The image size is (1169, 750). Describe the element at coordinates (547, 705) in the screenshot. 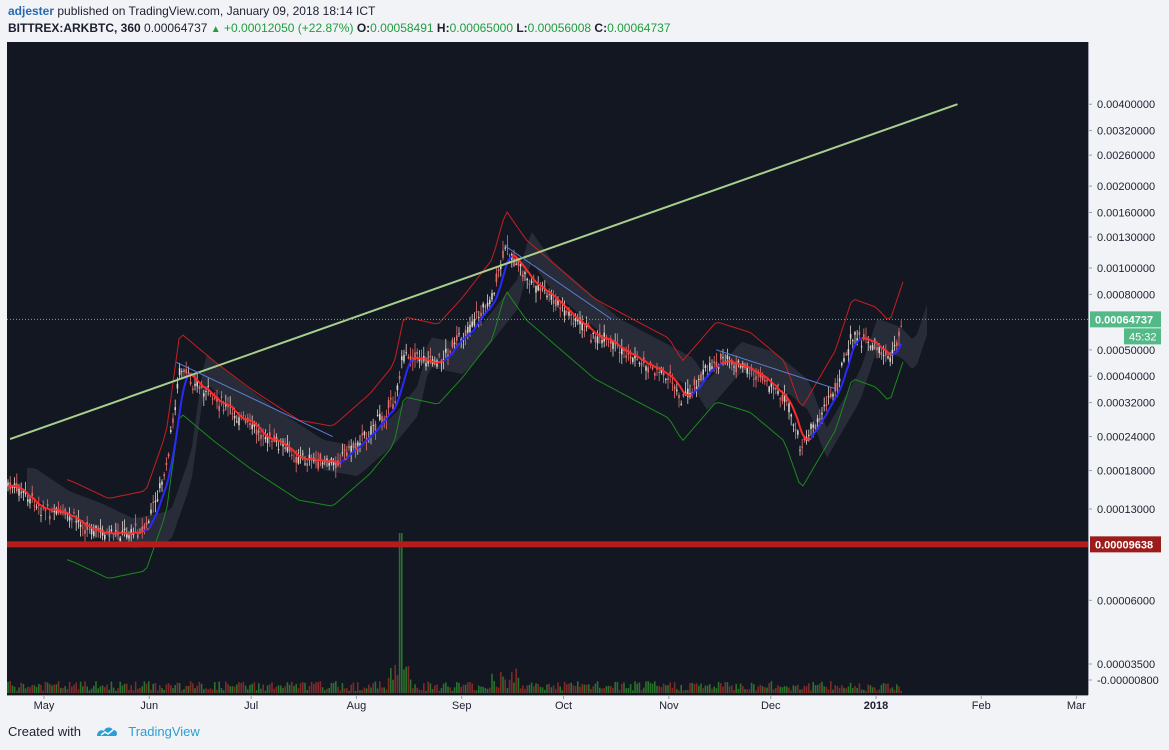

I see `time-axis` at that location.